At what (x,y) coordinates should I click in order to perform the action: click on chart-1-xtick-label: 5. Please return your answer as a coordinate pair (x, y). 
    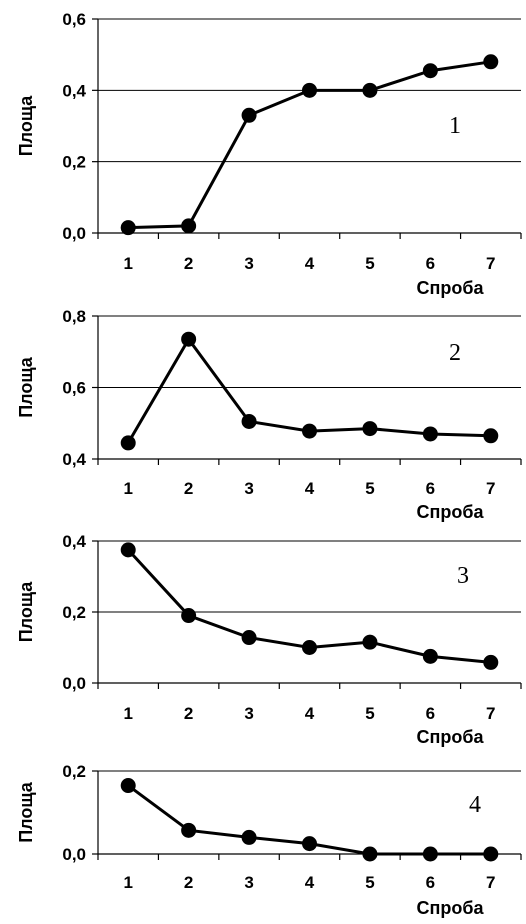
    Looking at the image, I should click on (369, 263).